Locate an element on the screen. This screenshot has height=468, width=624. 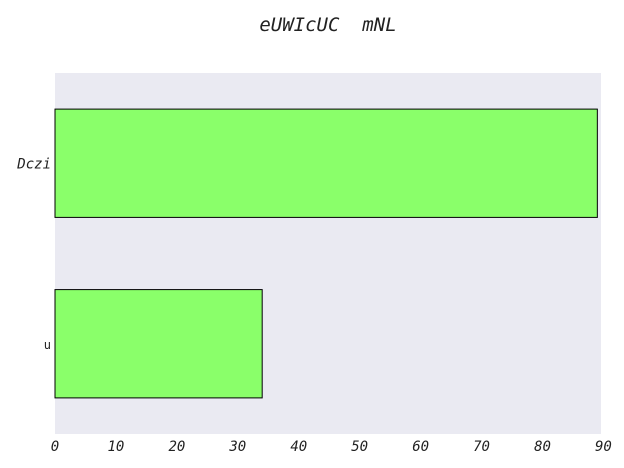
x-tick-label-7: 70 is located at coordinates (481, 447).